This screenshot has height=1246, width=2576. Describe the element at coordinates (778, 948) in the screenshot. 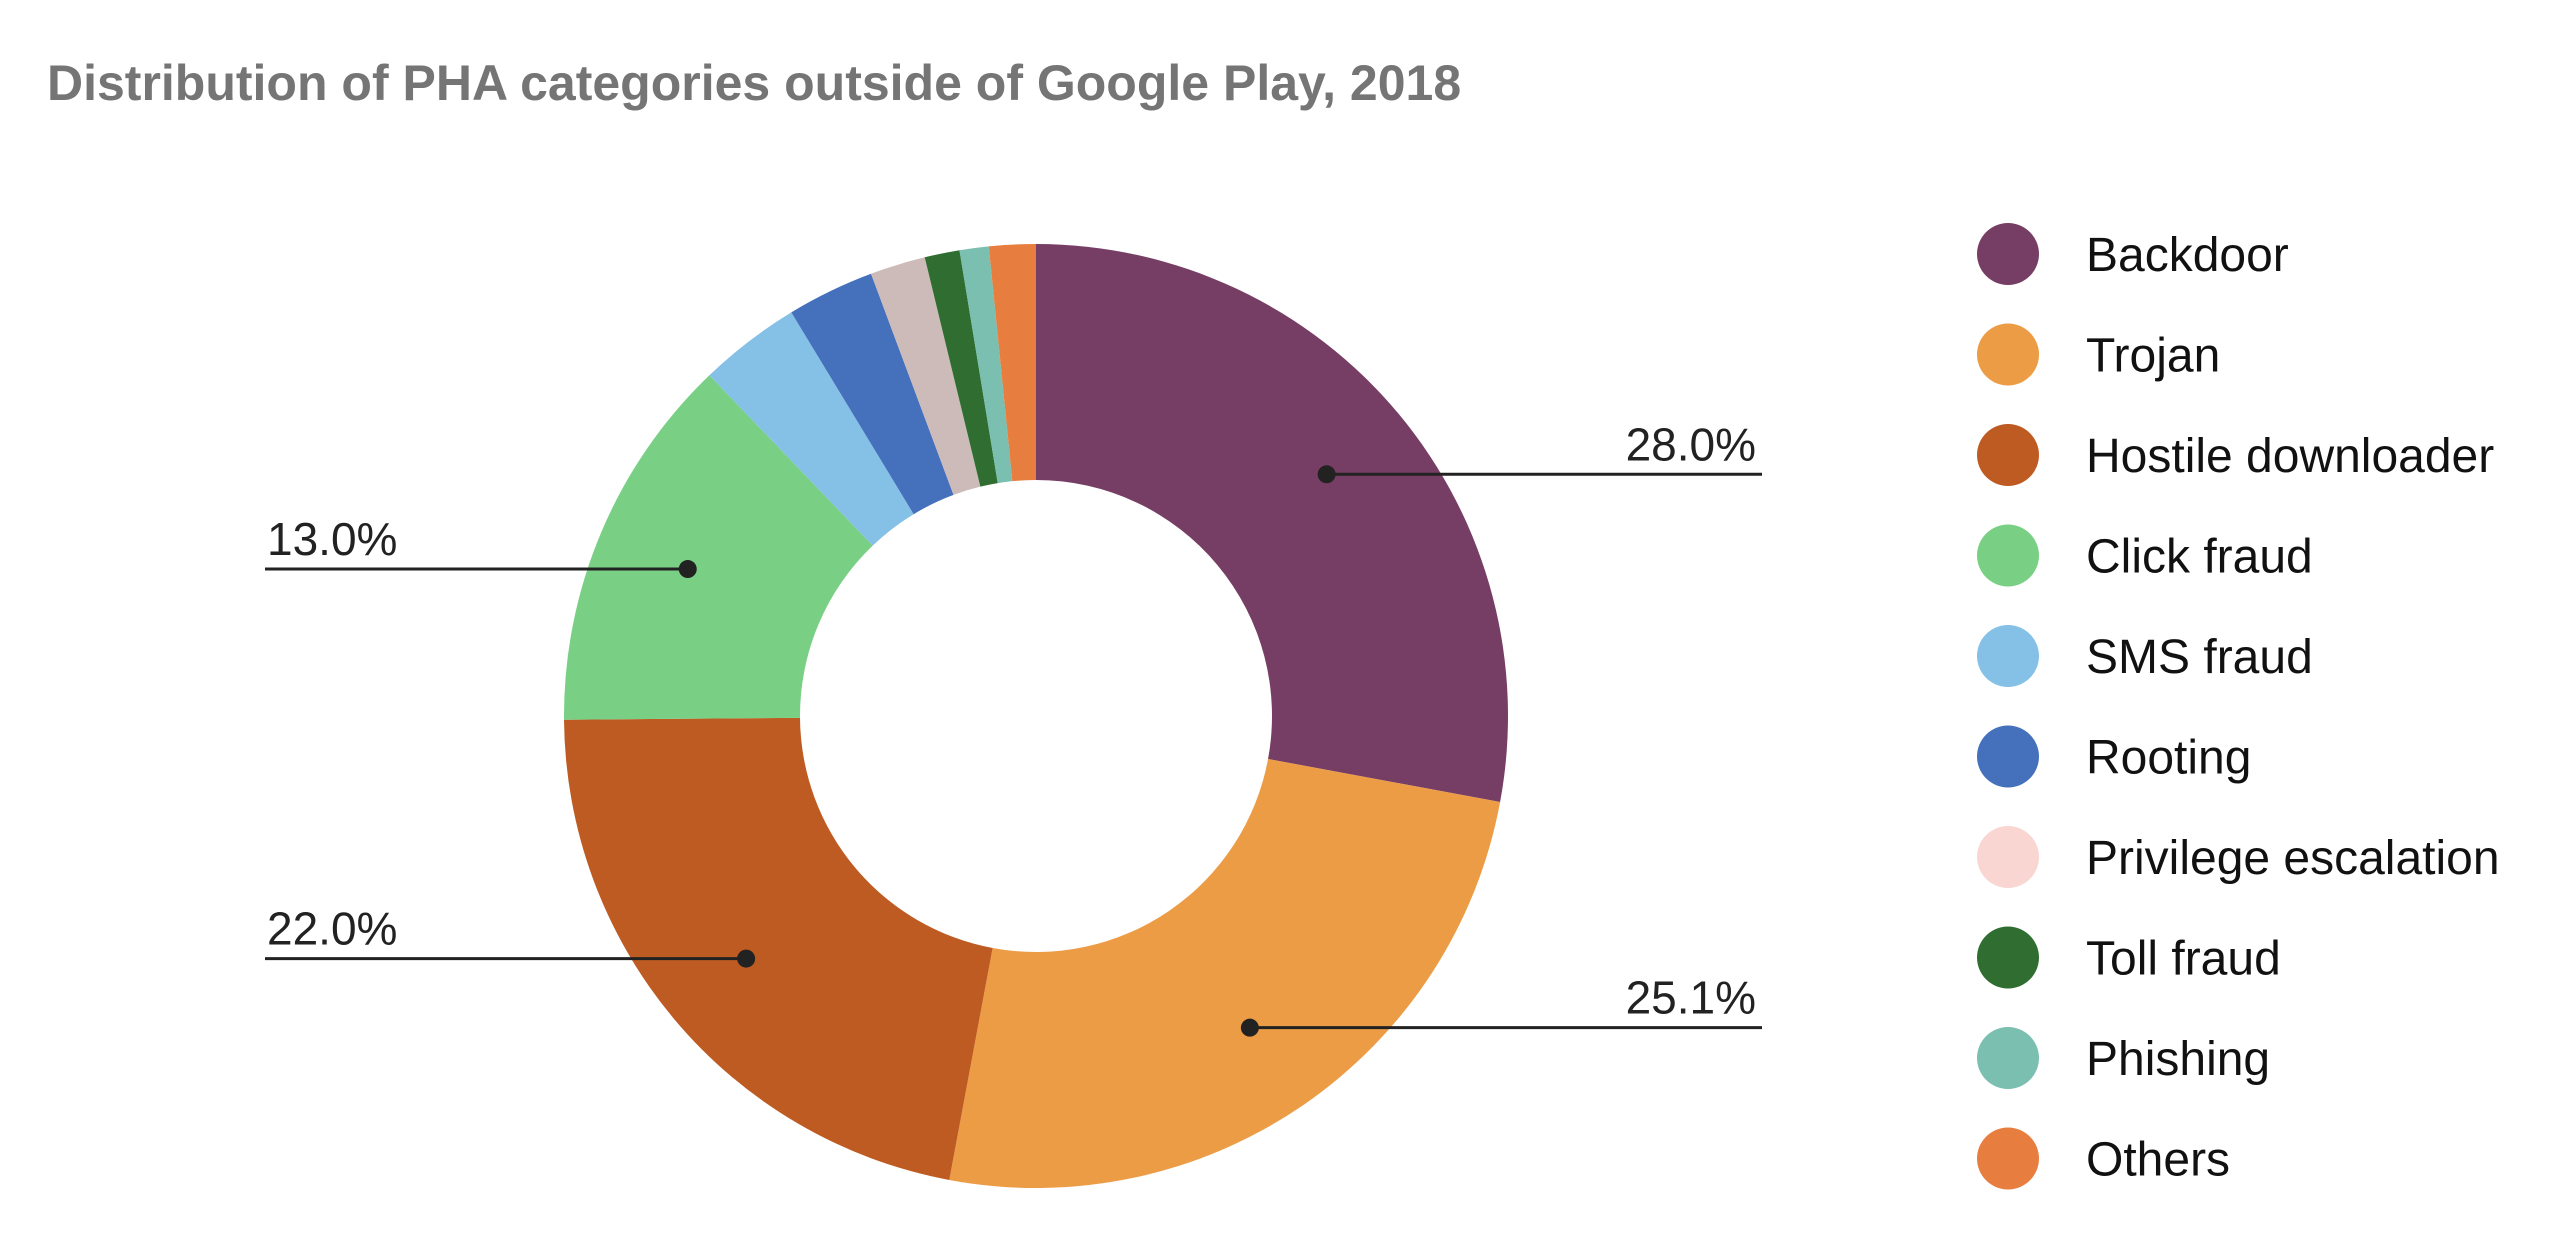

I see `slice-hostile-downloader` at that location.